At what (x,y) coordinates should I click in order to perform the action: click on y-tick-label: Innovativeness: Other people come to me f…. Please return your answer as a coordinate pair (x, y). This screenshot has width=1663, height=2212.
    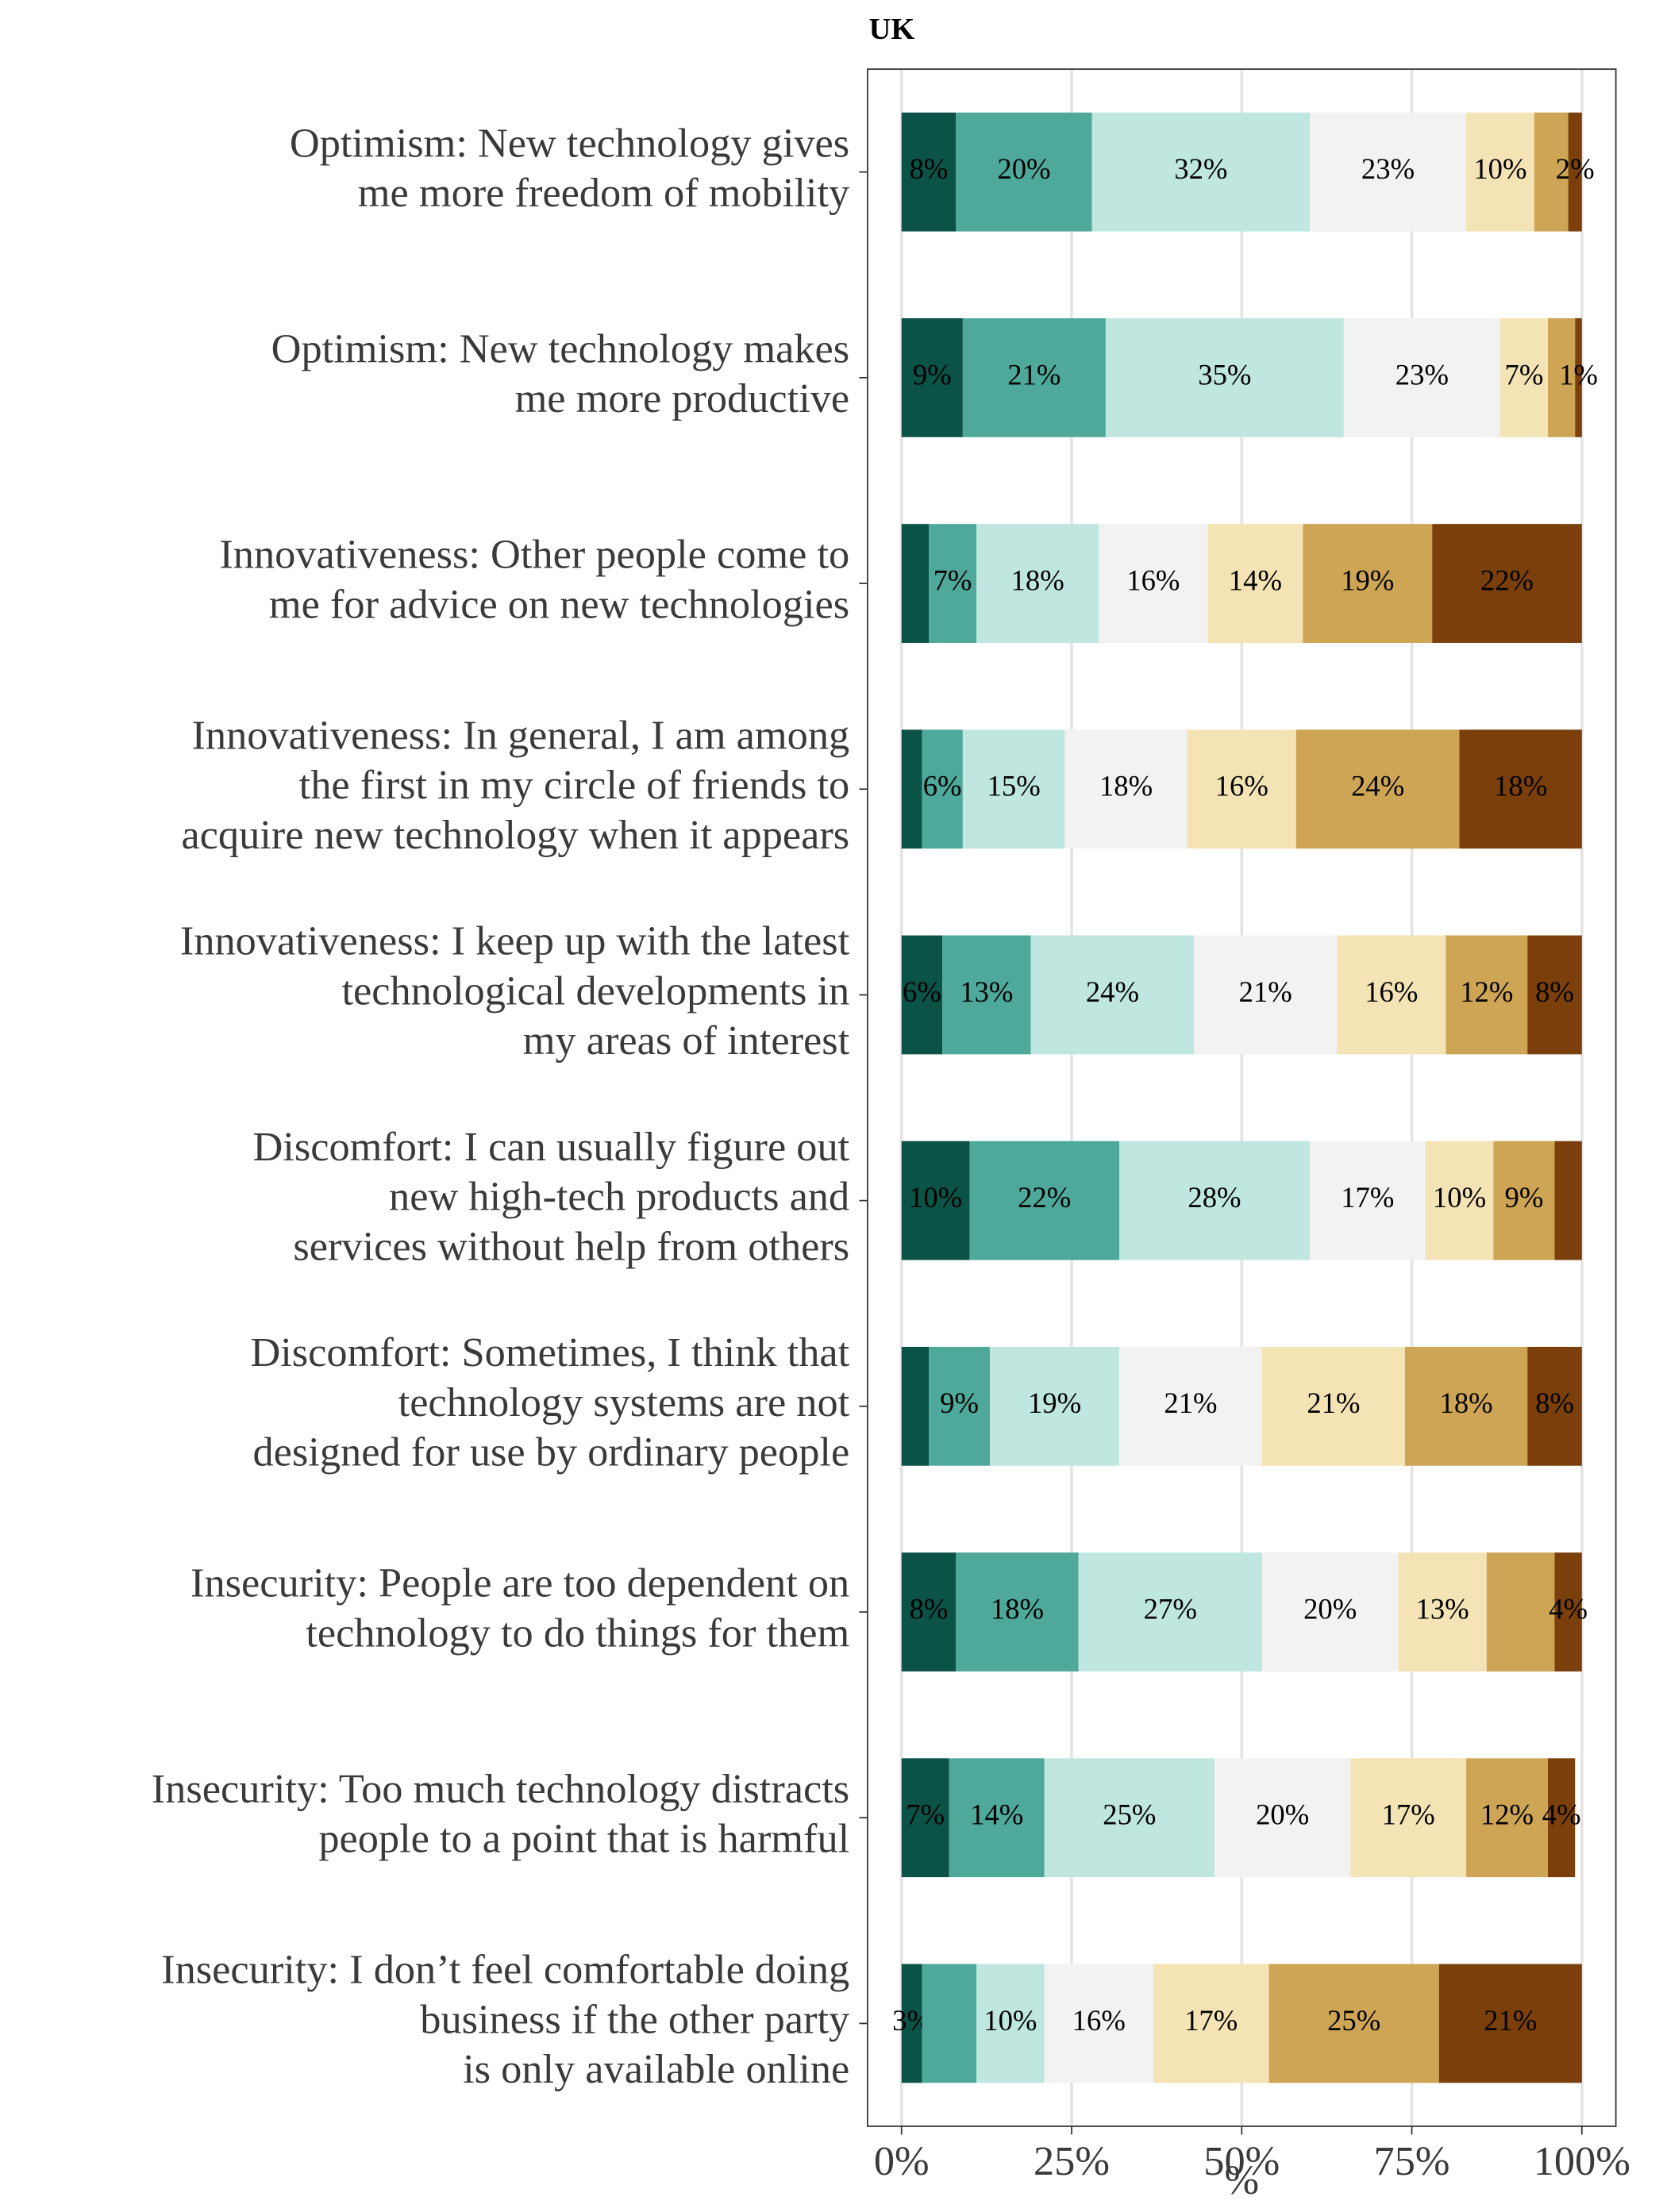
    Looking at the image, I should click on (534, 580).